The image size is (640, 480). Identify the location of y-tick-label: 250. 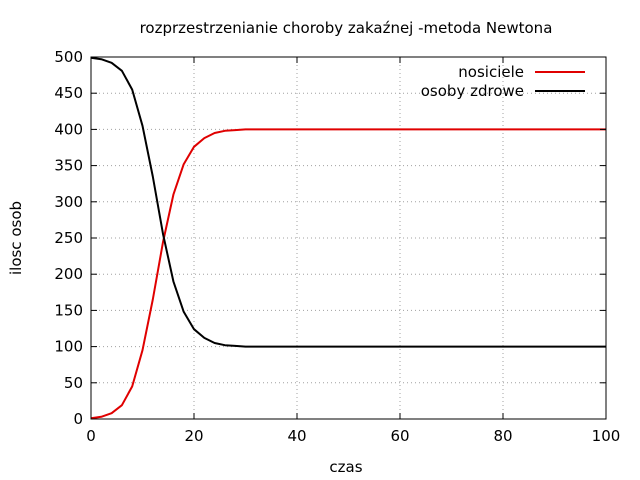
(68, 238).